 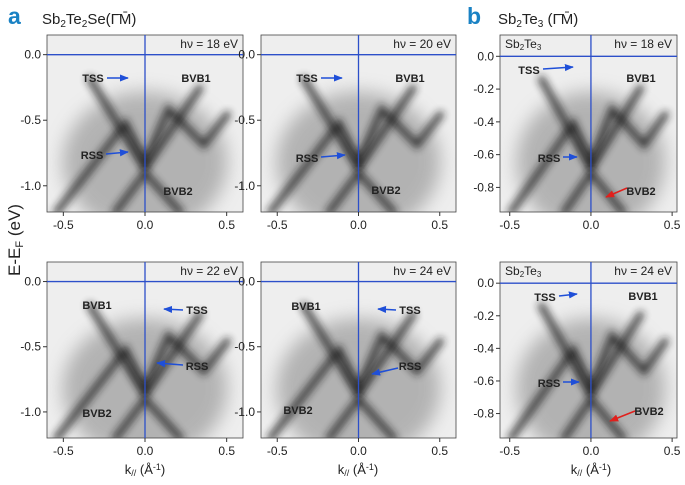 What do you see at coordinates (14, 222) in the screenshot?
I see `y-label-part: (eV)` at bounding box center [14, 222].